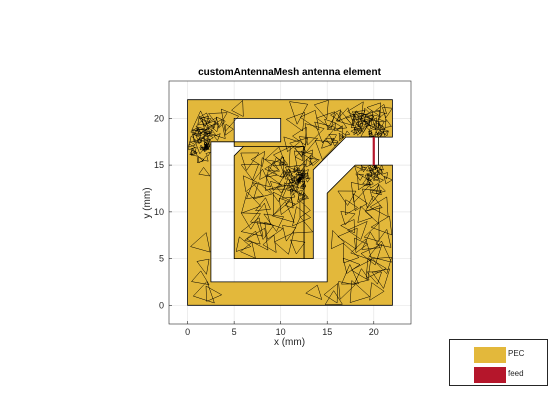  I want to click on y-tick-label: 15, so click(159, 165).